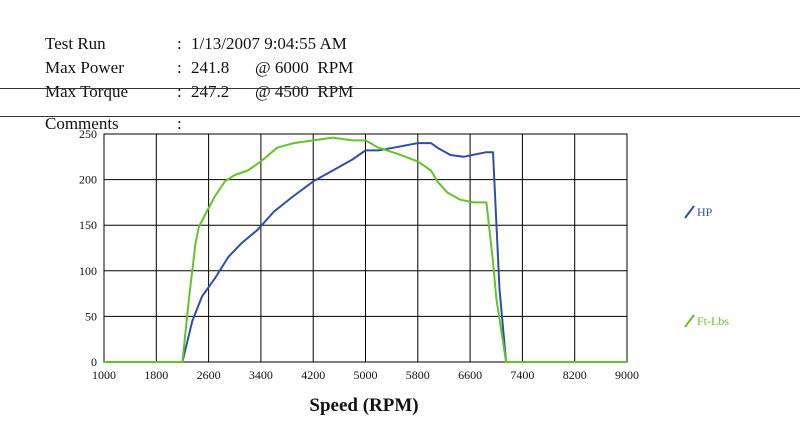 This screenshot has height=430, width=800. Describe the element at coordinates (335, 67) in the screenshot. I see `max-power-unit: RPM` at that location.